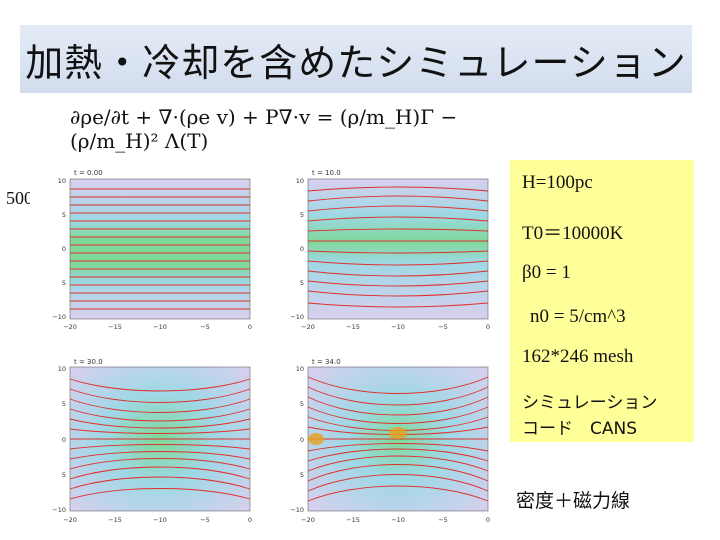 This screenshot has width=720, height=540. Describe the element at coordinates (580, 429) in the screenshot. I see `param-code-line2: コード CANS` at that location.